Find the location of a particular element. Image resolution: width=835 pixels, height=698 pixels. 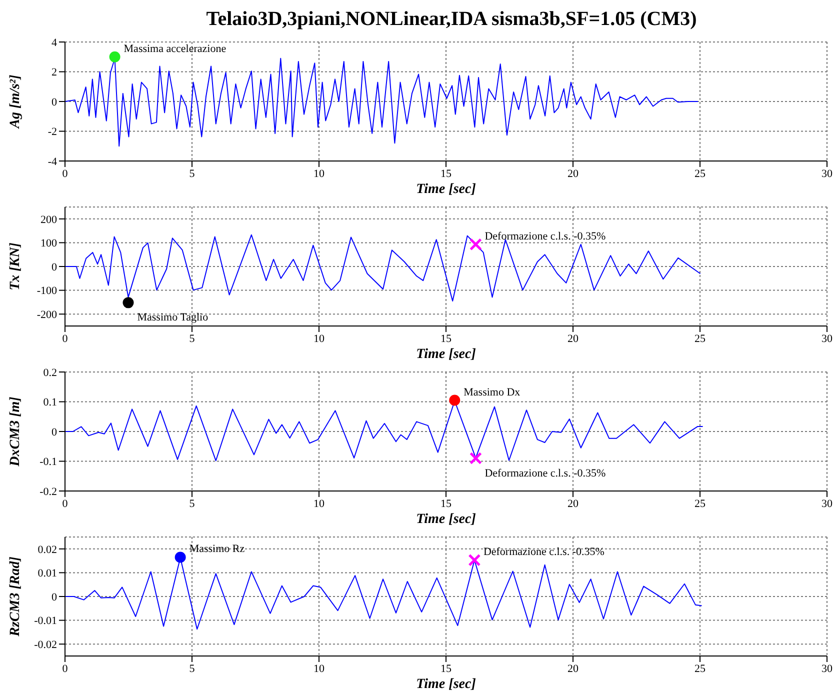

y-tick-label: -0.1 is located at coordinates (48, 462).